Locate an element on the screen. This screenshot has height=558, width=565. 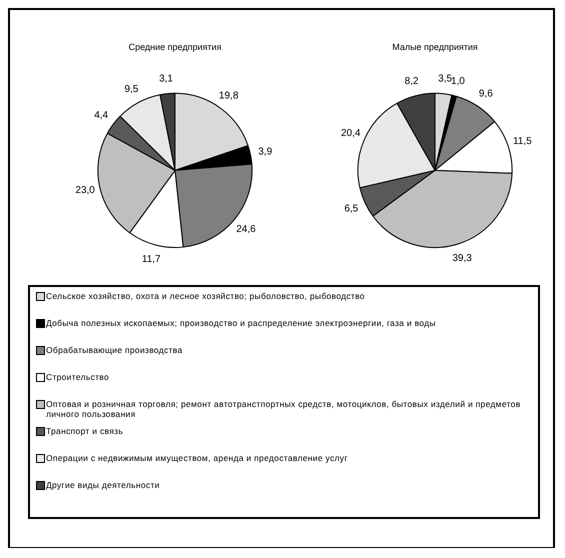
data-label: 19,8 is located at coordinates (228, 96).